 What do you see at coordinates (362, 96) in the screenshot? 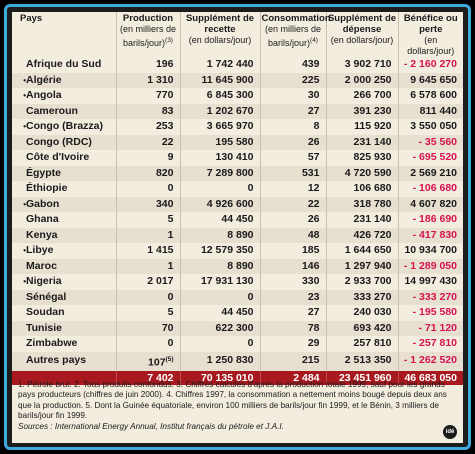
I see `depense-cell: 266 700` at bounding box center [362, 96].